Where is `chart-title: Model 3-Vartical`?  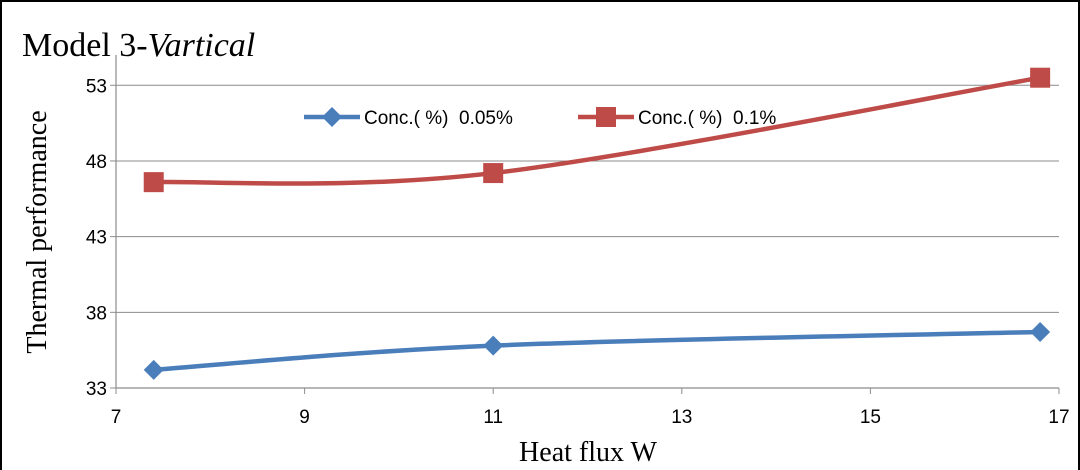
chart-title: Model 3-Vartical is located at coordinates (138, 45).